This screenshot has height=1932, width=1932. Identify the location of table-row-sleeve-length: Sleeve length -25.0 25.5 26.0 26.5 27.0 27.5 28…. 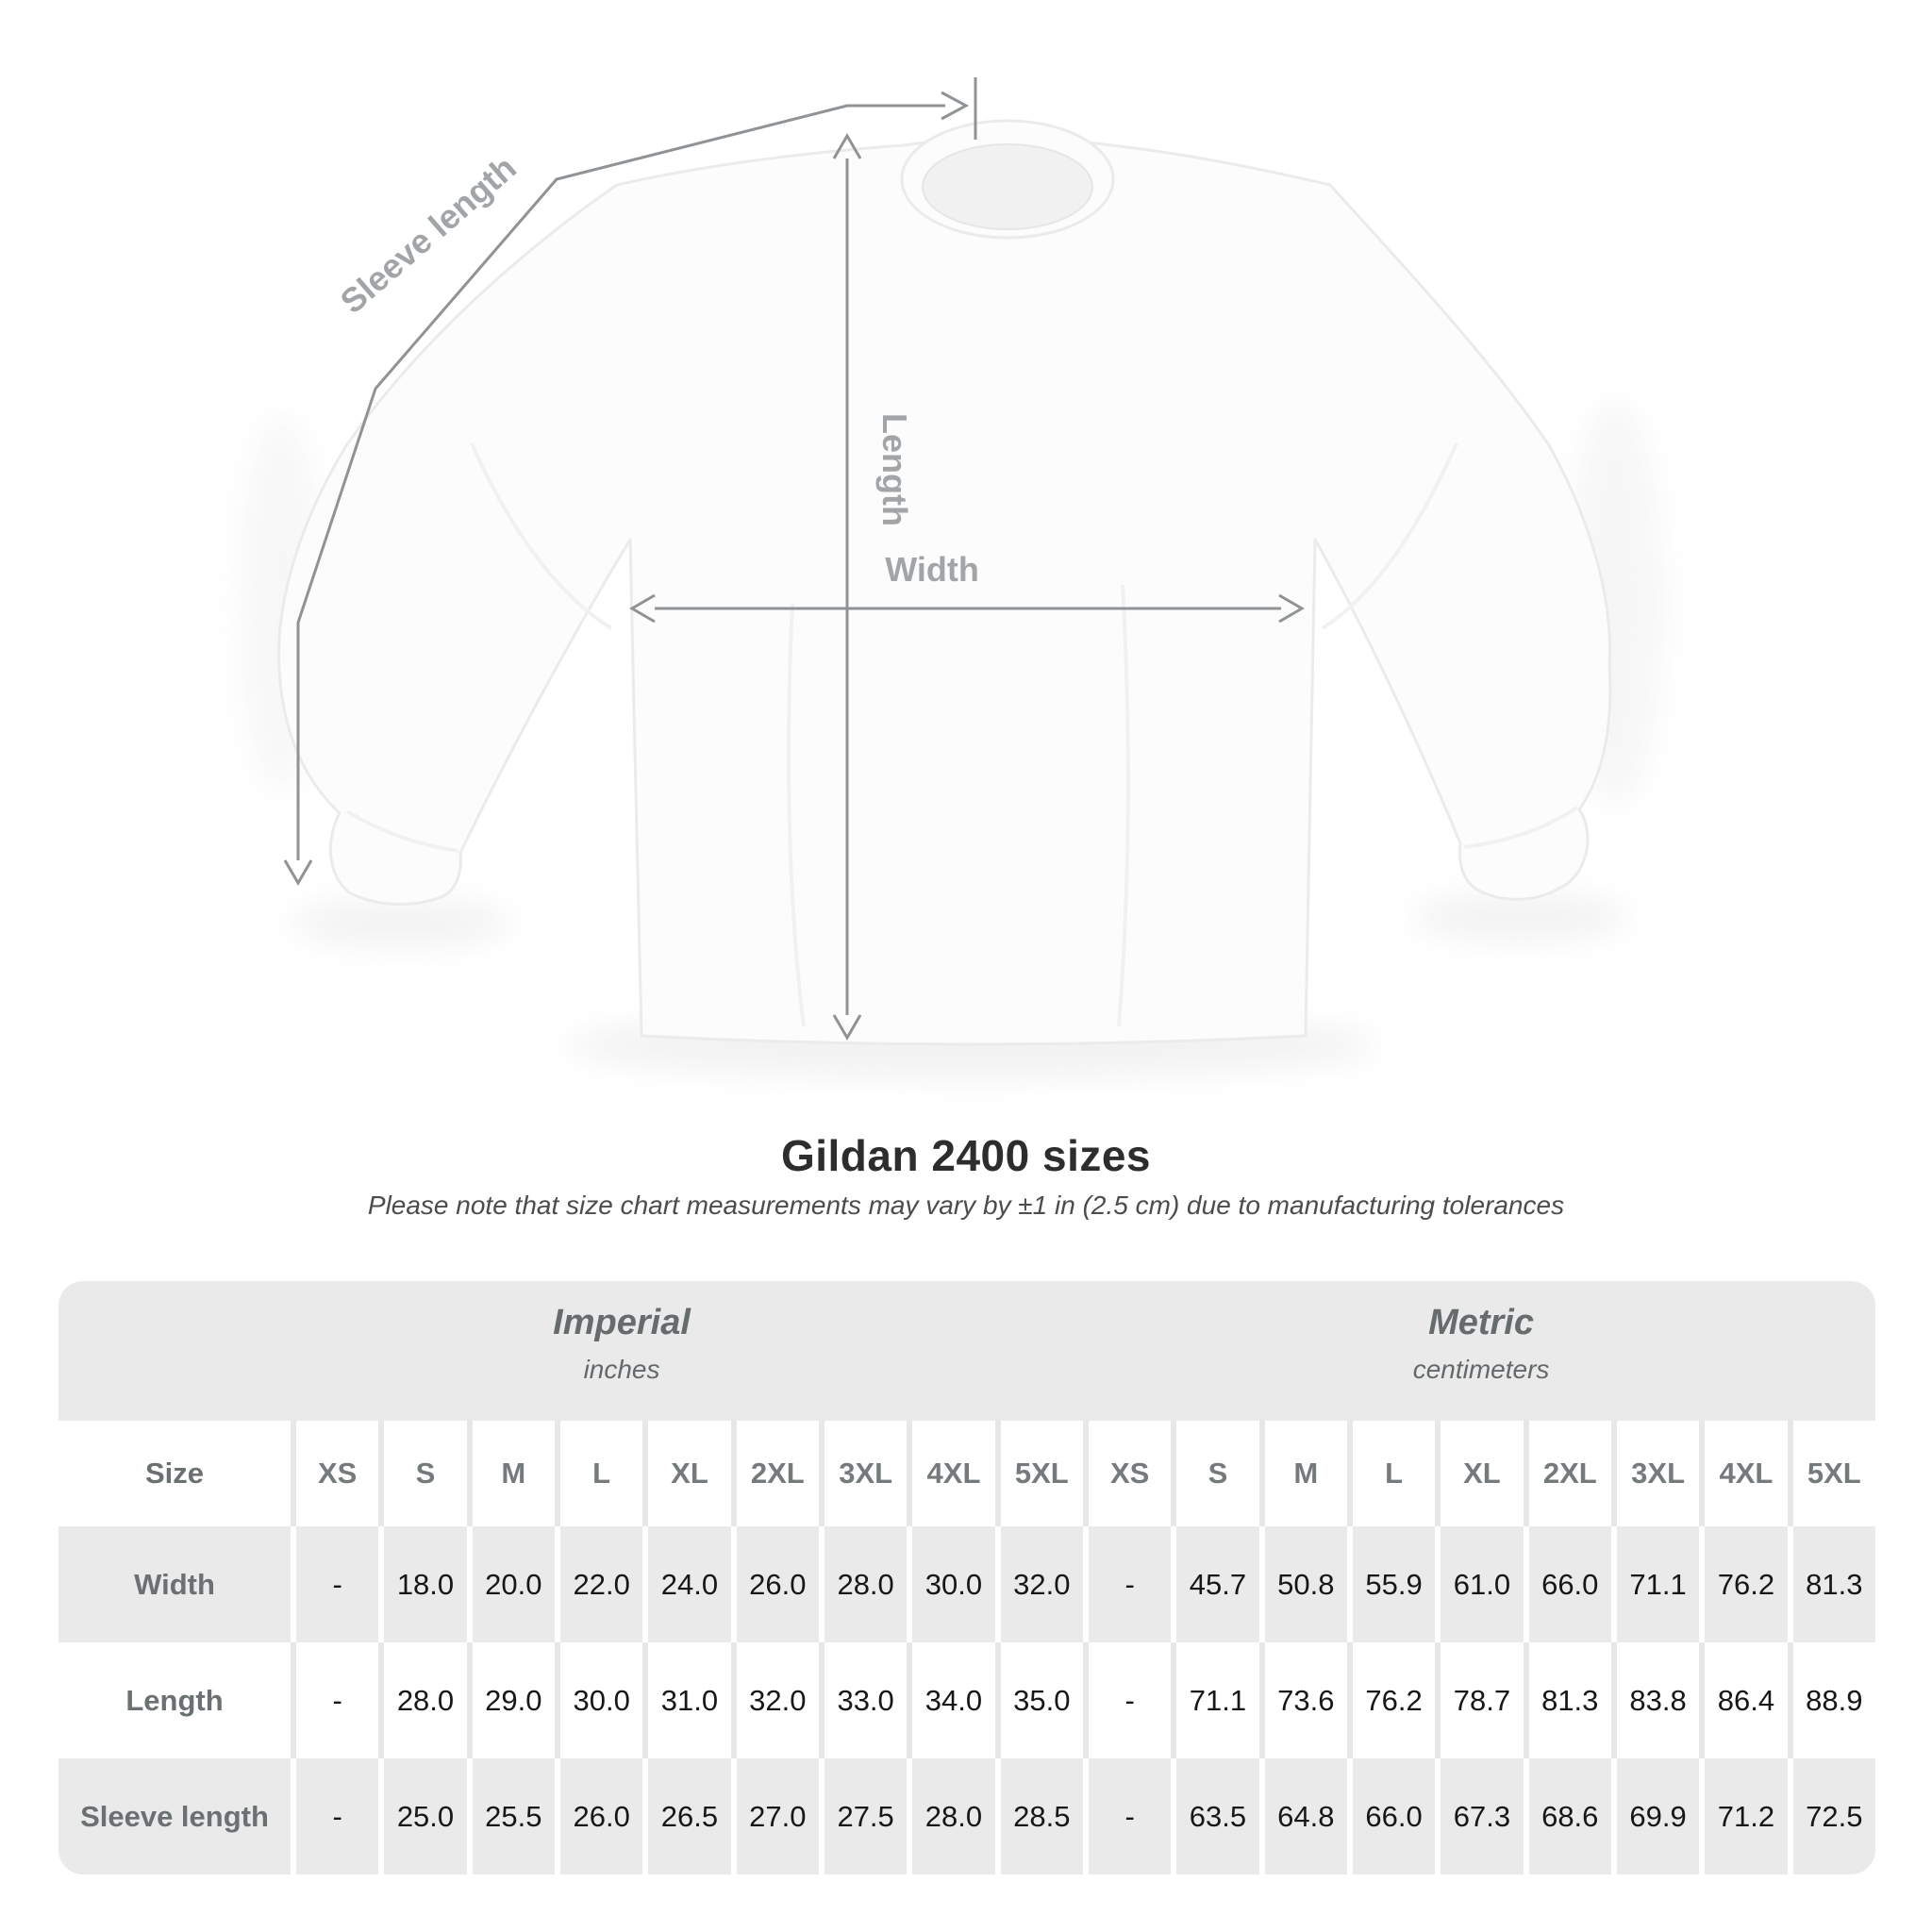
(967, 1816).